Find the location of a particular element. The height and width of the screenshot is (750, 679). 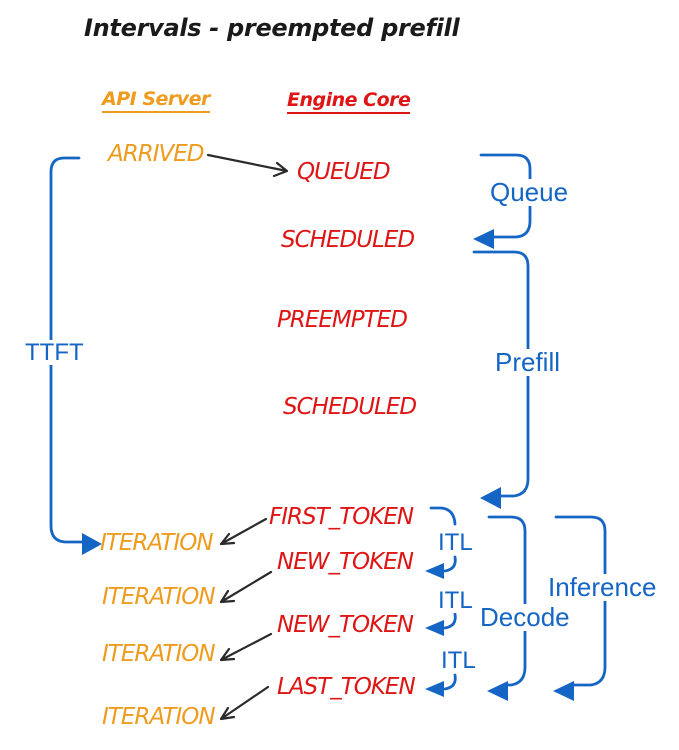

decode-bracket-line is located at coordinates (507, 601).